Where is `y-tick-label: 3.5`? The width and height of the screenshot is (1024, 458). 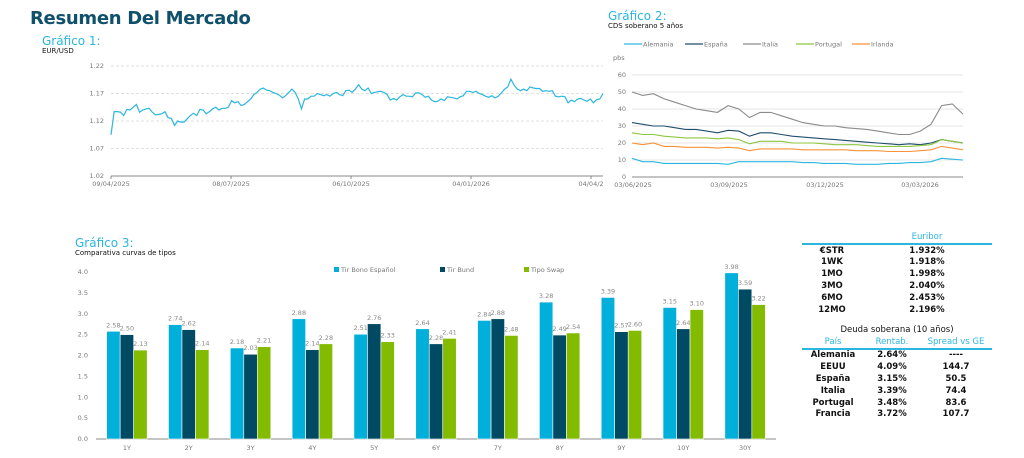 y-tick-label: 3.5 is located at coordinates (83, 293).